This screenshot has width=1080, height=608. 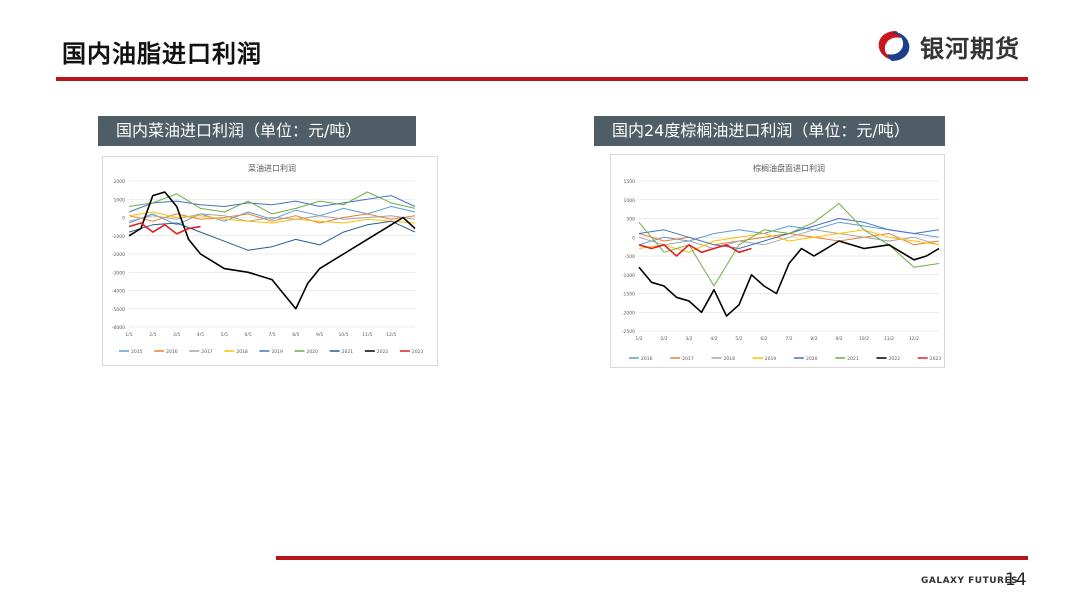 I want to click on x-tick-label: 1/2, so click(x=638, y=339).